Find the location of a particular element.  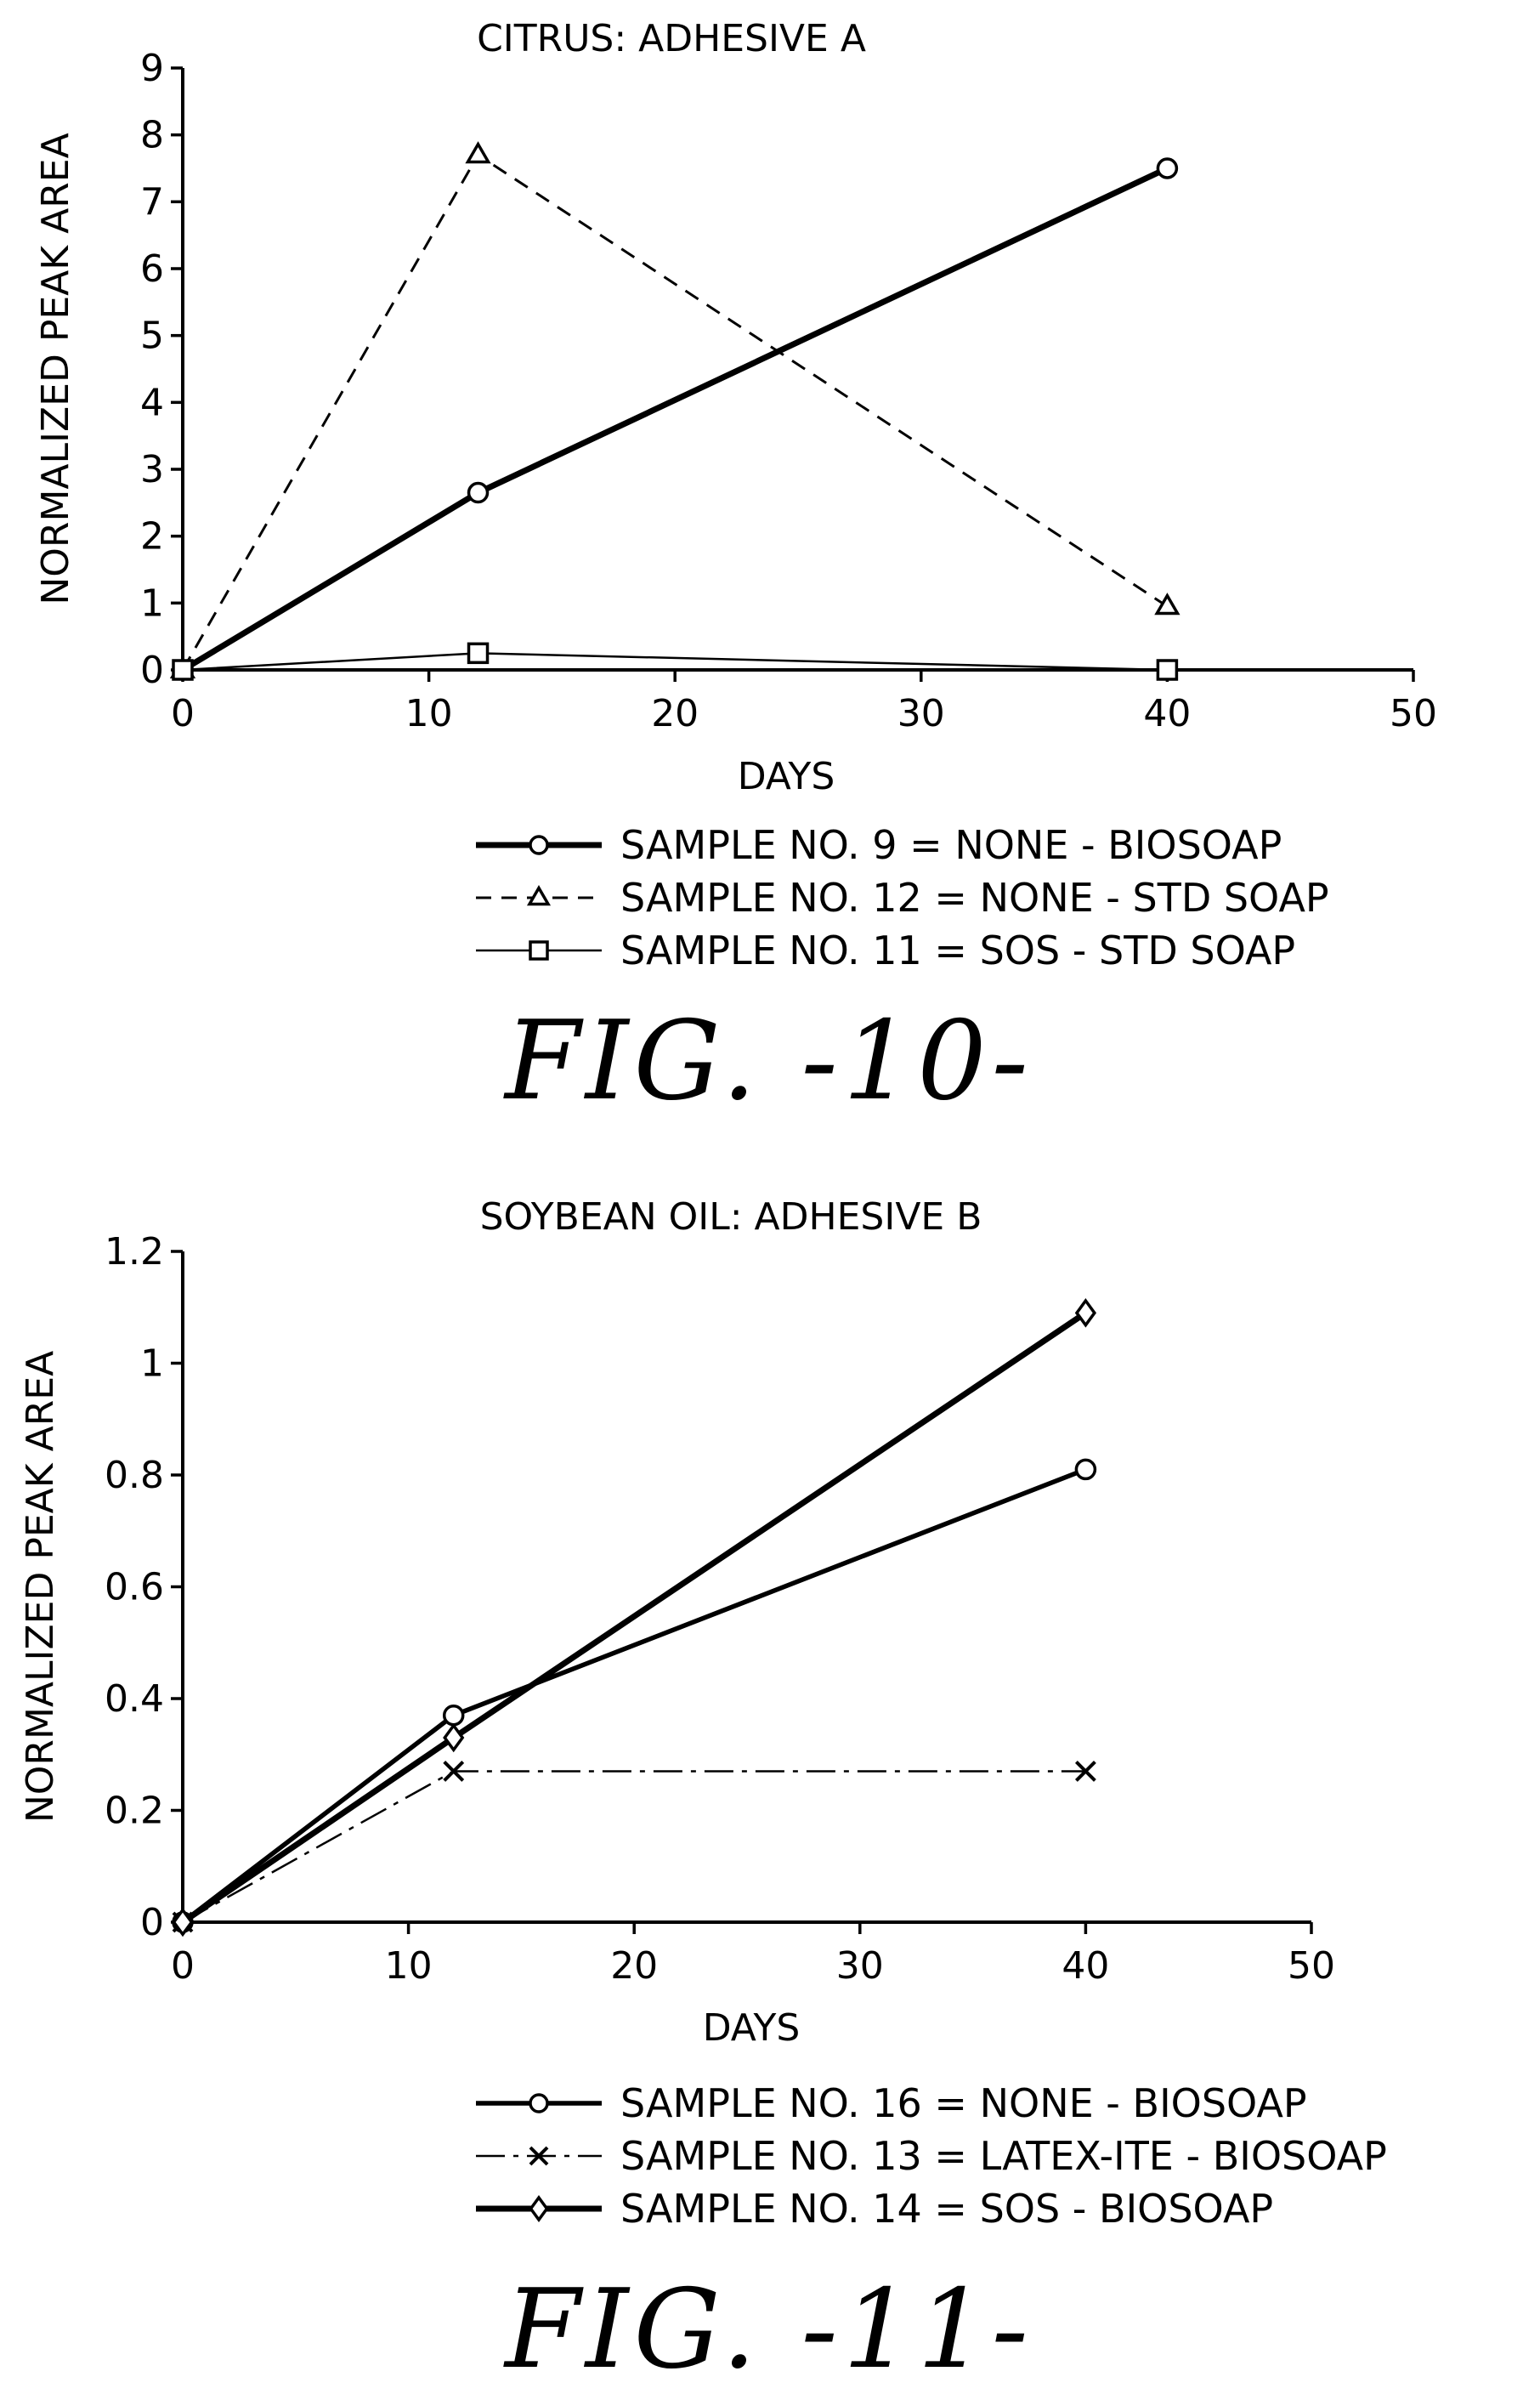

y-tick-label: 3 is located at coordinates (152, 469).